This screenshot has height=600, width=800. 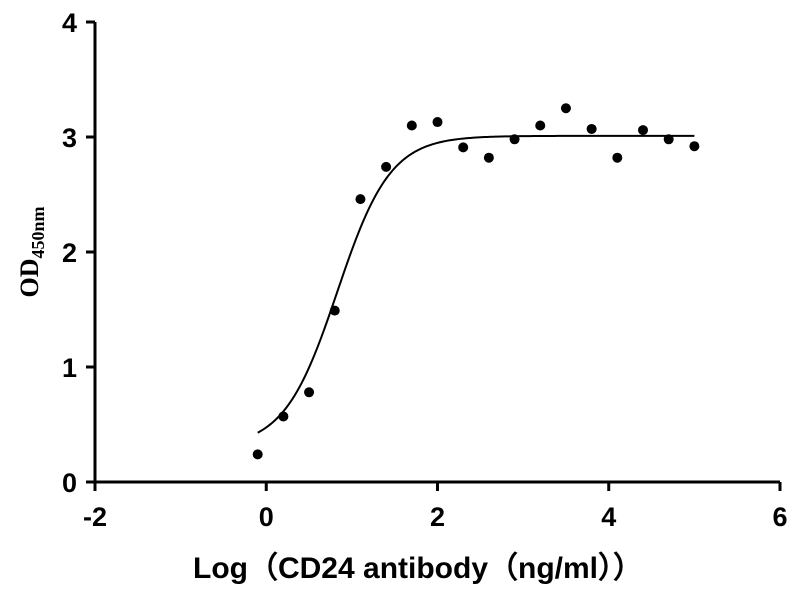 I want to click on x-tick-label: 0, so click(x=266, y=517).